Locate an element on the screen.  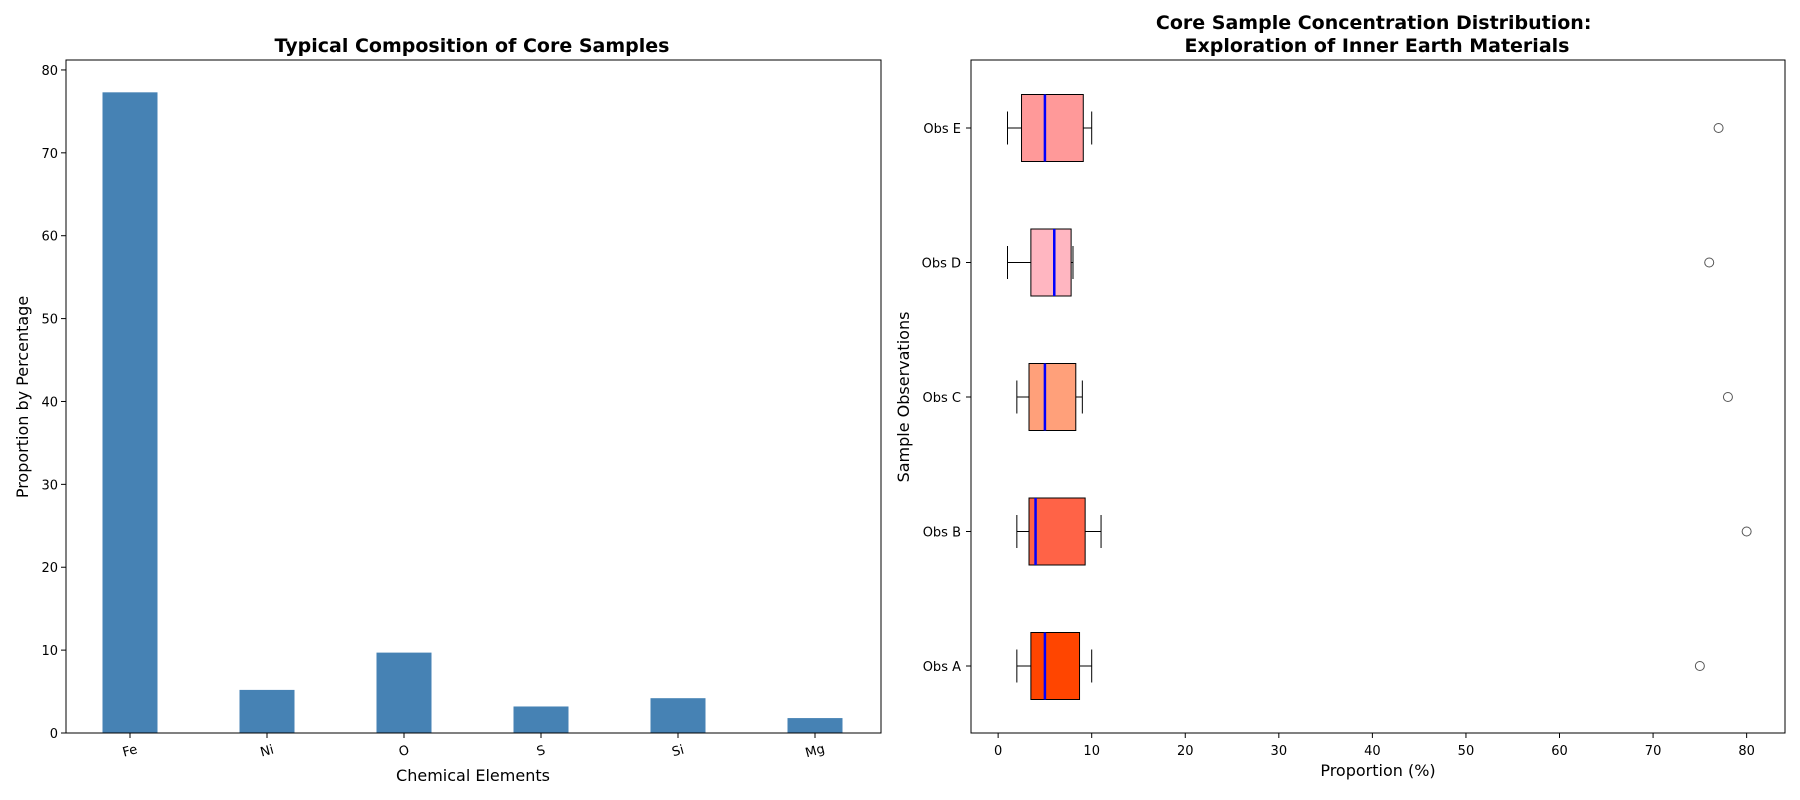
x-tick-label-o: O is located at coordinates (404, 751).